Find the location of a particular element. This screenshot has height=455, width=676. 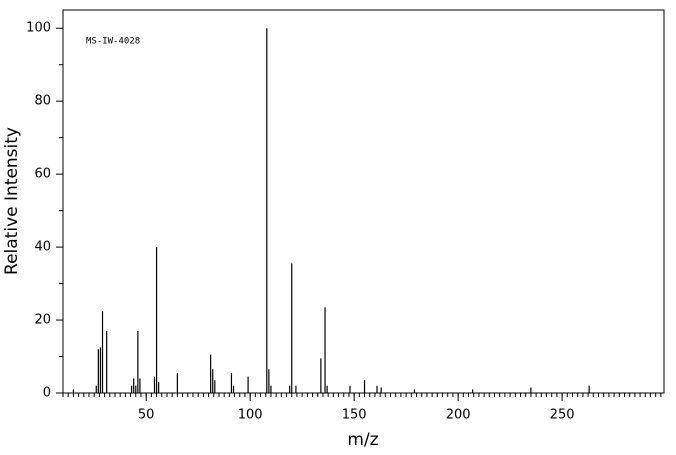

y-tick-label: 0 is located at coordinates (47, 393).